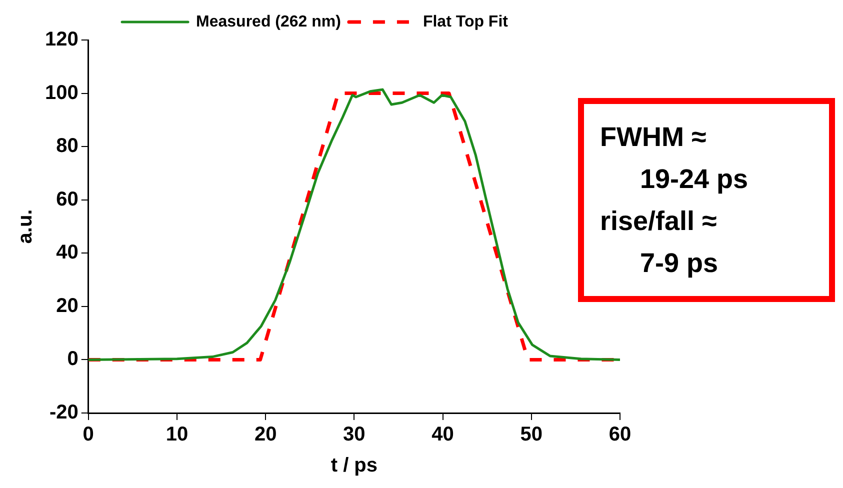 The height and width of the screenshot is (488, 843). What do you see at coordinates (61, 93) in the screenshot?
I see `y-tick-label: 100` at bounding box center [61, 93].